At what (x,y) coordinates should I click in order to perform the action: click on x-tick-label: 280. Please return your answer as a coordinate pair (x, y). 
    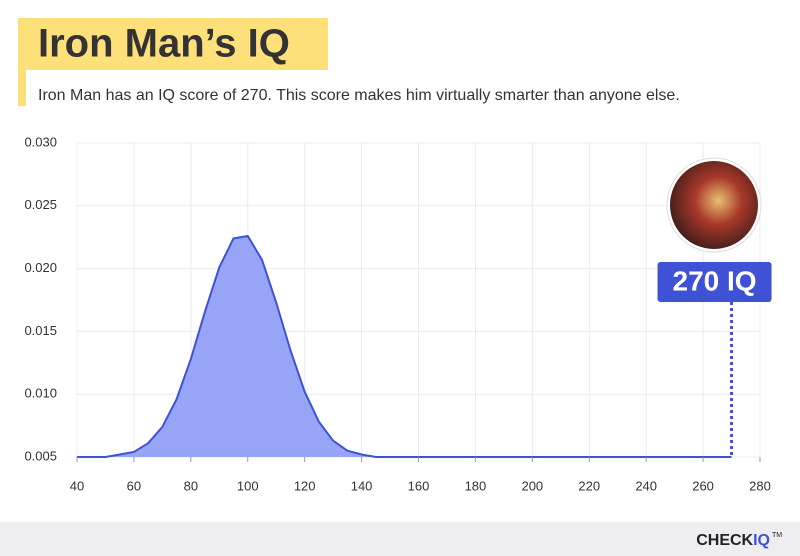
    Looking at the image, I should click on (760, 485).